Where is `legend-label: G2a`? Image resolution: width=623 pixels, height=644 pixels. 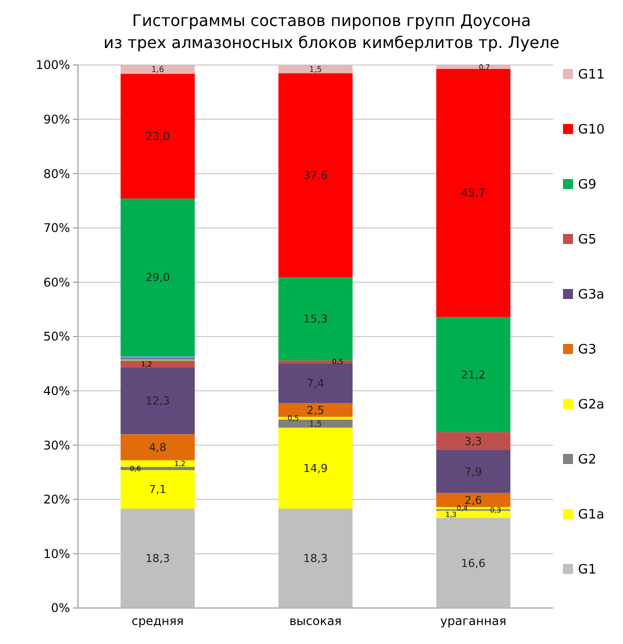 legend-label: G2a is located at coordinates (591, 405).